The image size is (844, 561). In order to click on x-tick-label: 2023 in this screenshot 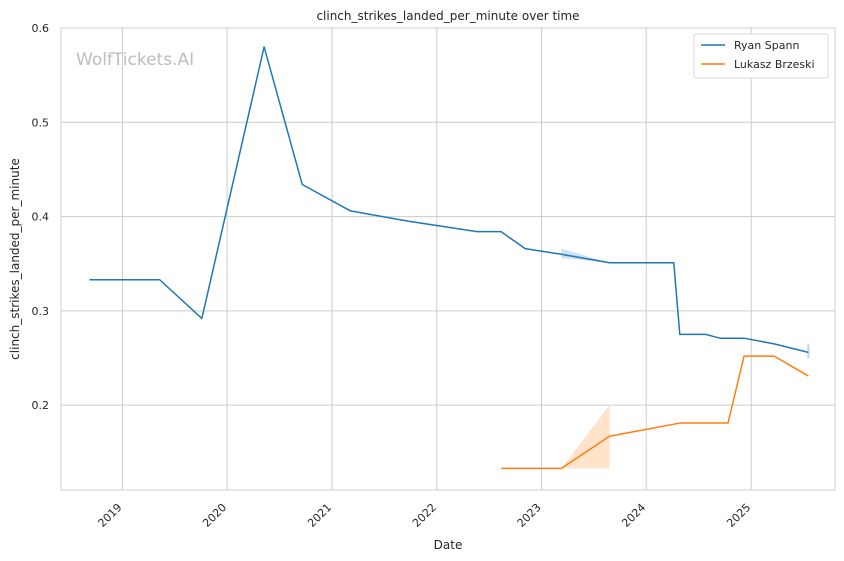, I will do `click(529, 515)`.